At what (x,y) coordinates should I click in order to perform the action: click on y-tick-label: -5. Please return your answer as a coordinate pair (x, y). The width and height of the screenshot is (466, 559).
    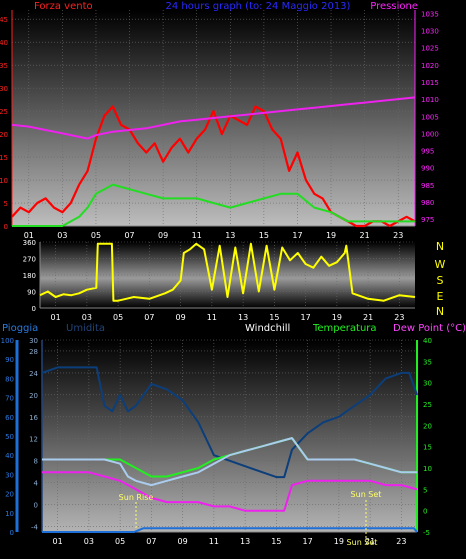
    Looking at the image, I should click on (426, 533).